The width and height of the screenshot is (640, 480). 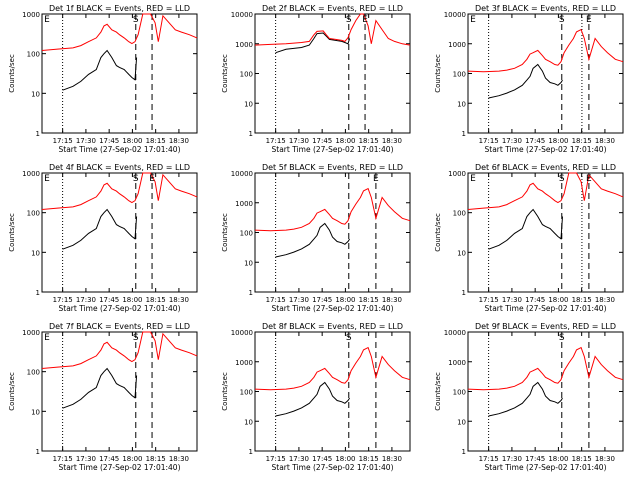 What do you see at coordinates (332, 326) in the screenshot?
I see `panel-title: Det 8f BLACK = Events, RED = LLD` at bounding box center [332, 326].